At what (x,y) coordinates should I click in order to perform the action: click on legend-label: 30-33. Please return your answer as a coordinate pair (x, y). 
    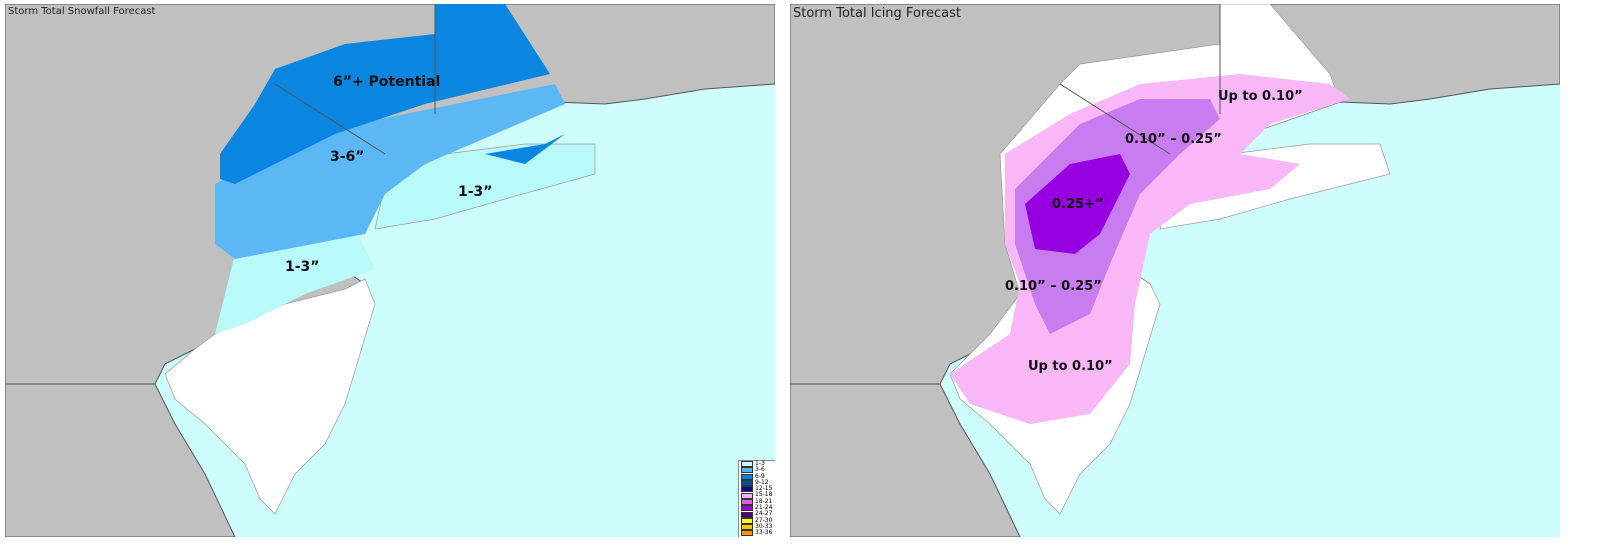
    Looking at the image, I should click on (764, 526).